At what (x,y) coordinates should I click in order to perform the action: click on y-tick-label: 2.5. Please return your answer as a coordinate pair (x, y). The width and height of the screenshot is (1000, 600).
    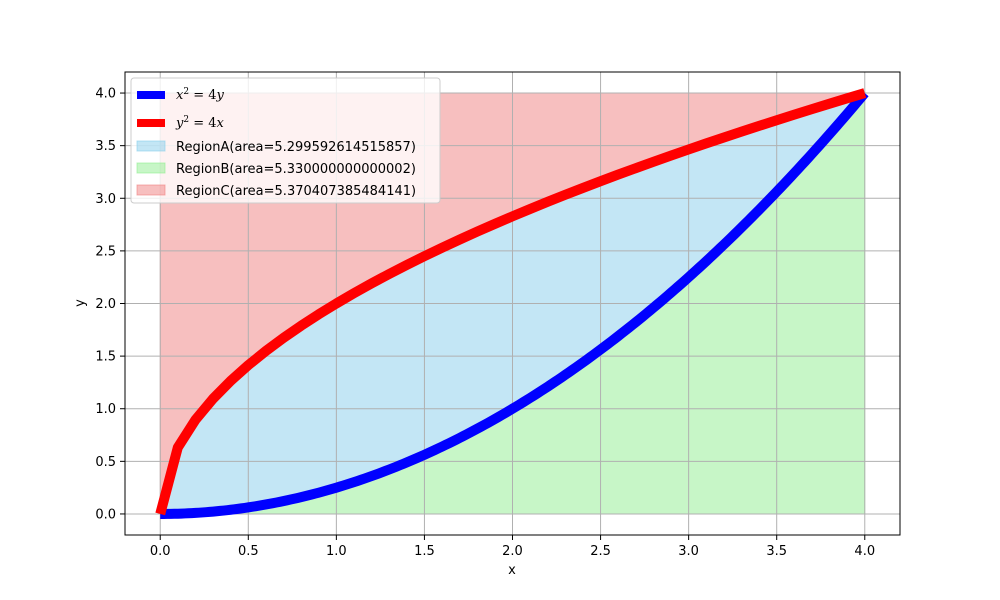
    Looking at the image, I should click on (105, 251).